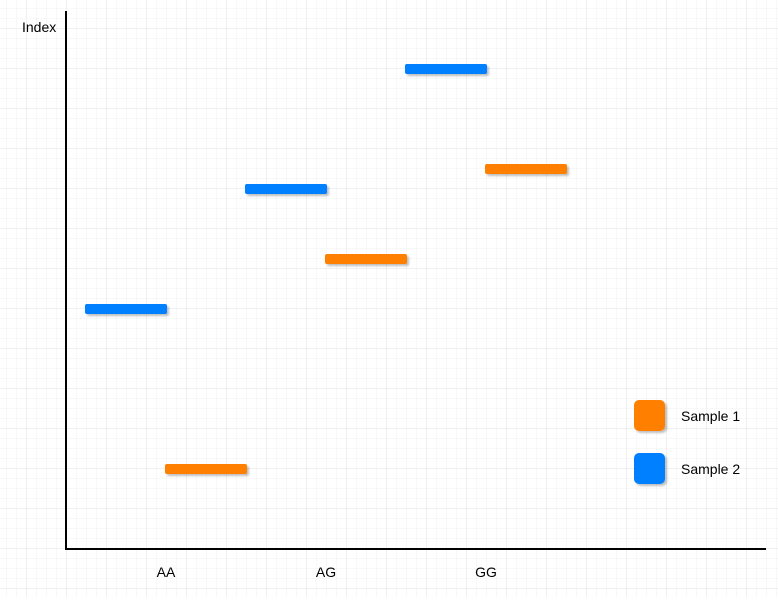  I want to click on legend-label: Sample 1, so click(710, 416).